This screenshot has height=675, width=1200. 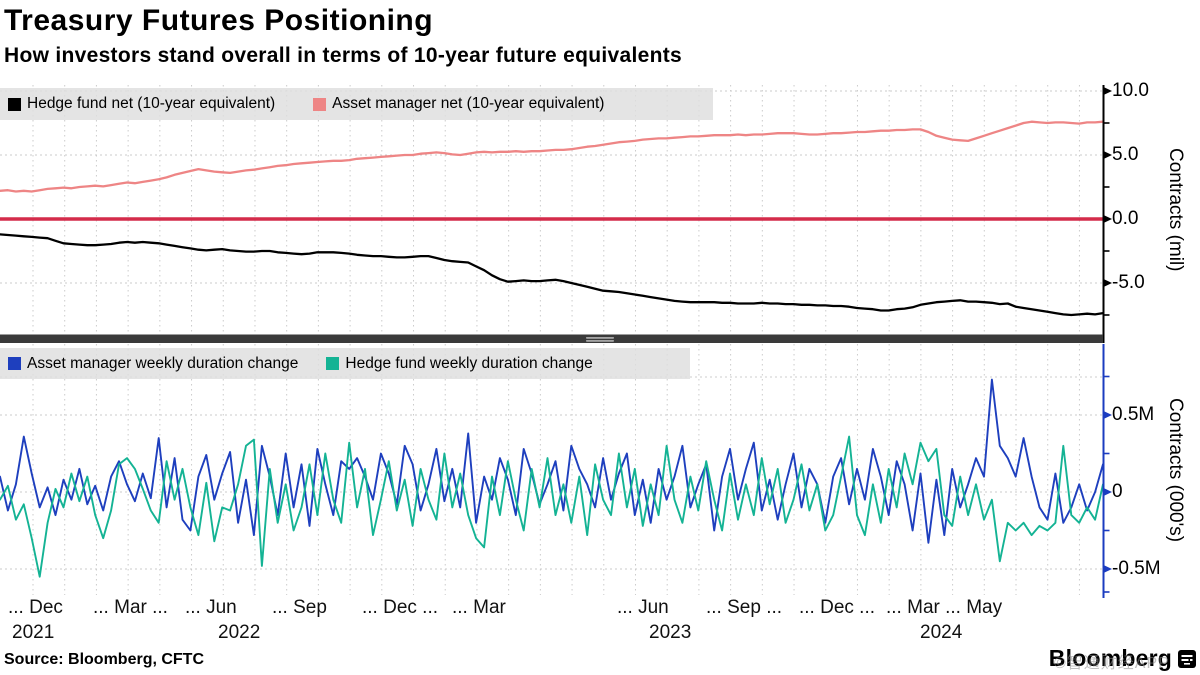 What do you see at coordinates (163, 363) in the screenshot?
I see `legend-label: Asset manager weekly duration change` at bounding box center [163, 363].